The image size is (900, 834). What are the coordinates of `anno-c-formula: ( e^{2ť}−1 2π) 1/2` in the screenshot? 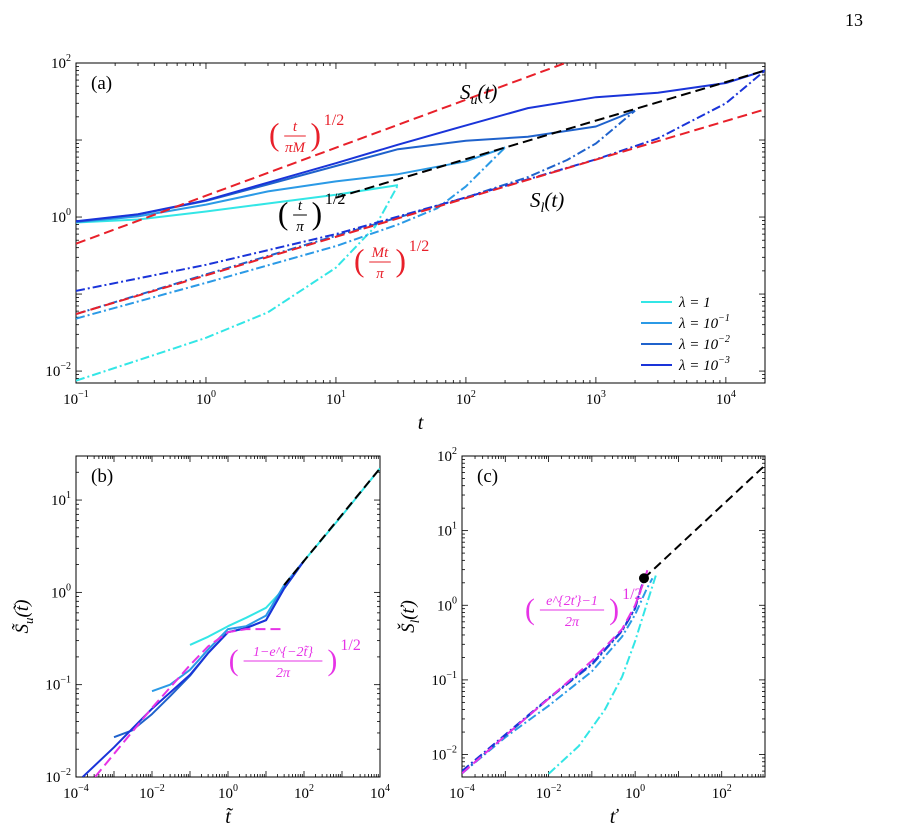 It's located at (584, 608).